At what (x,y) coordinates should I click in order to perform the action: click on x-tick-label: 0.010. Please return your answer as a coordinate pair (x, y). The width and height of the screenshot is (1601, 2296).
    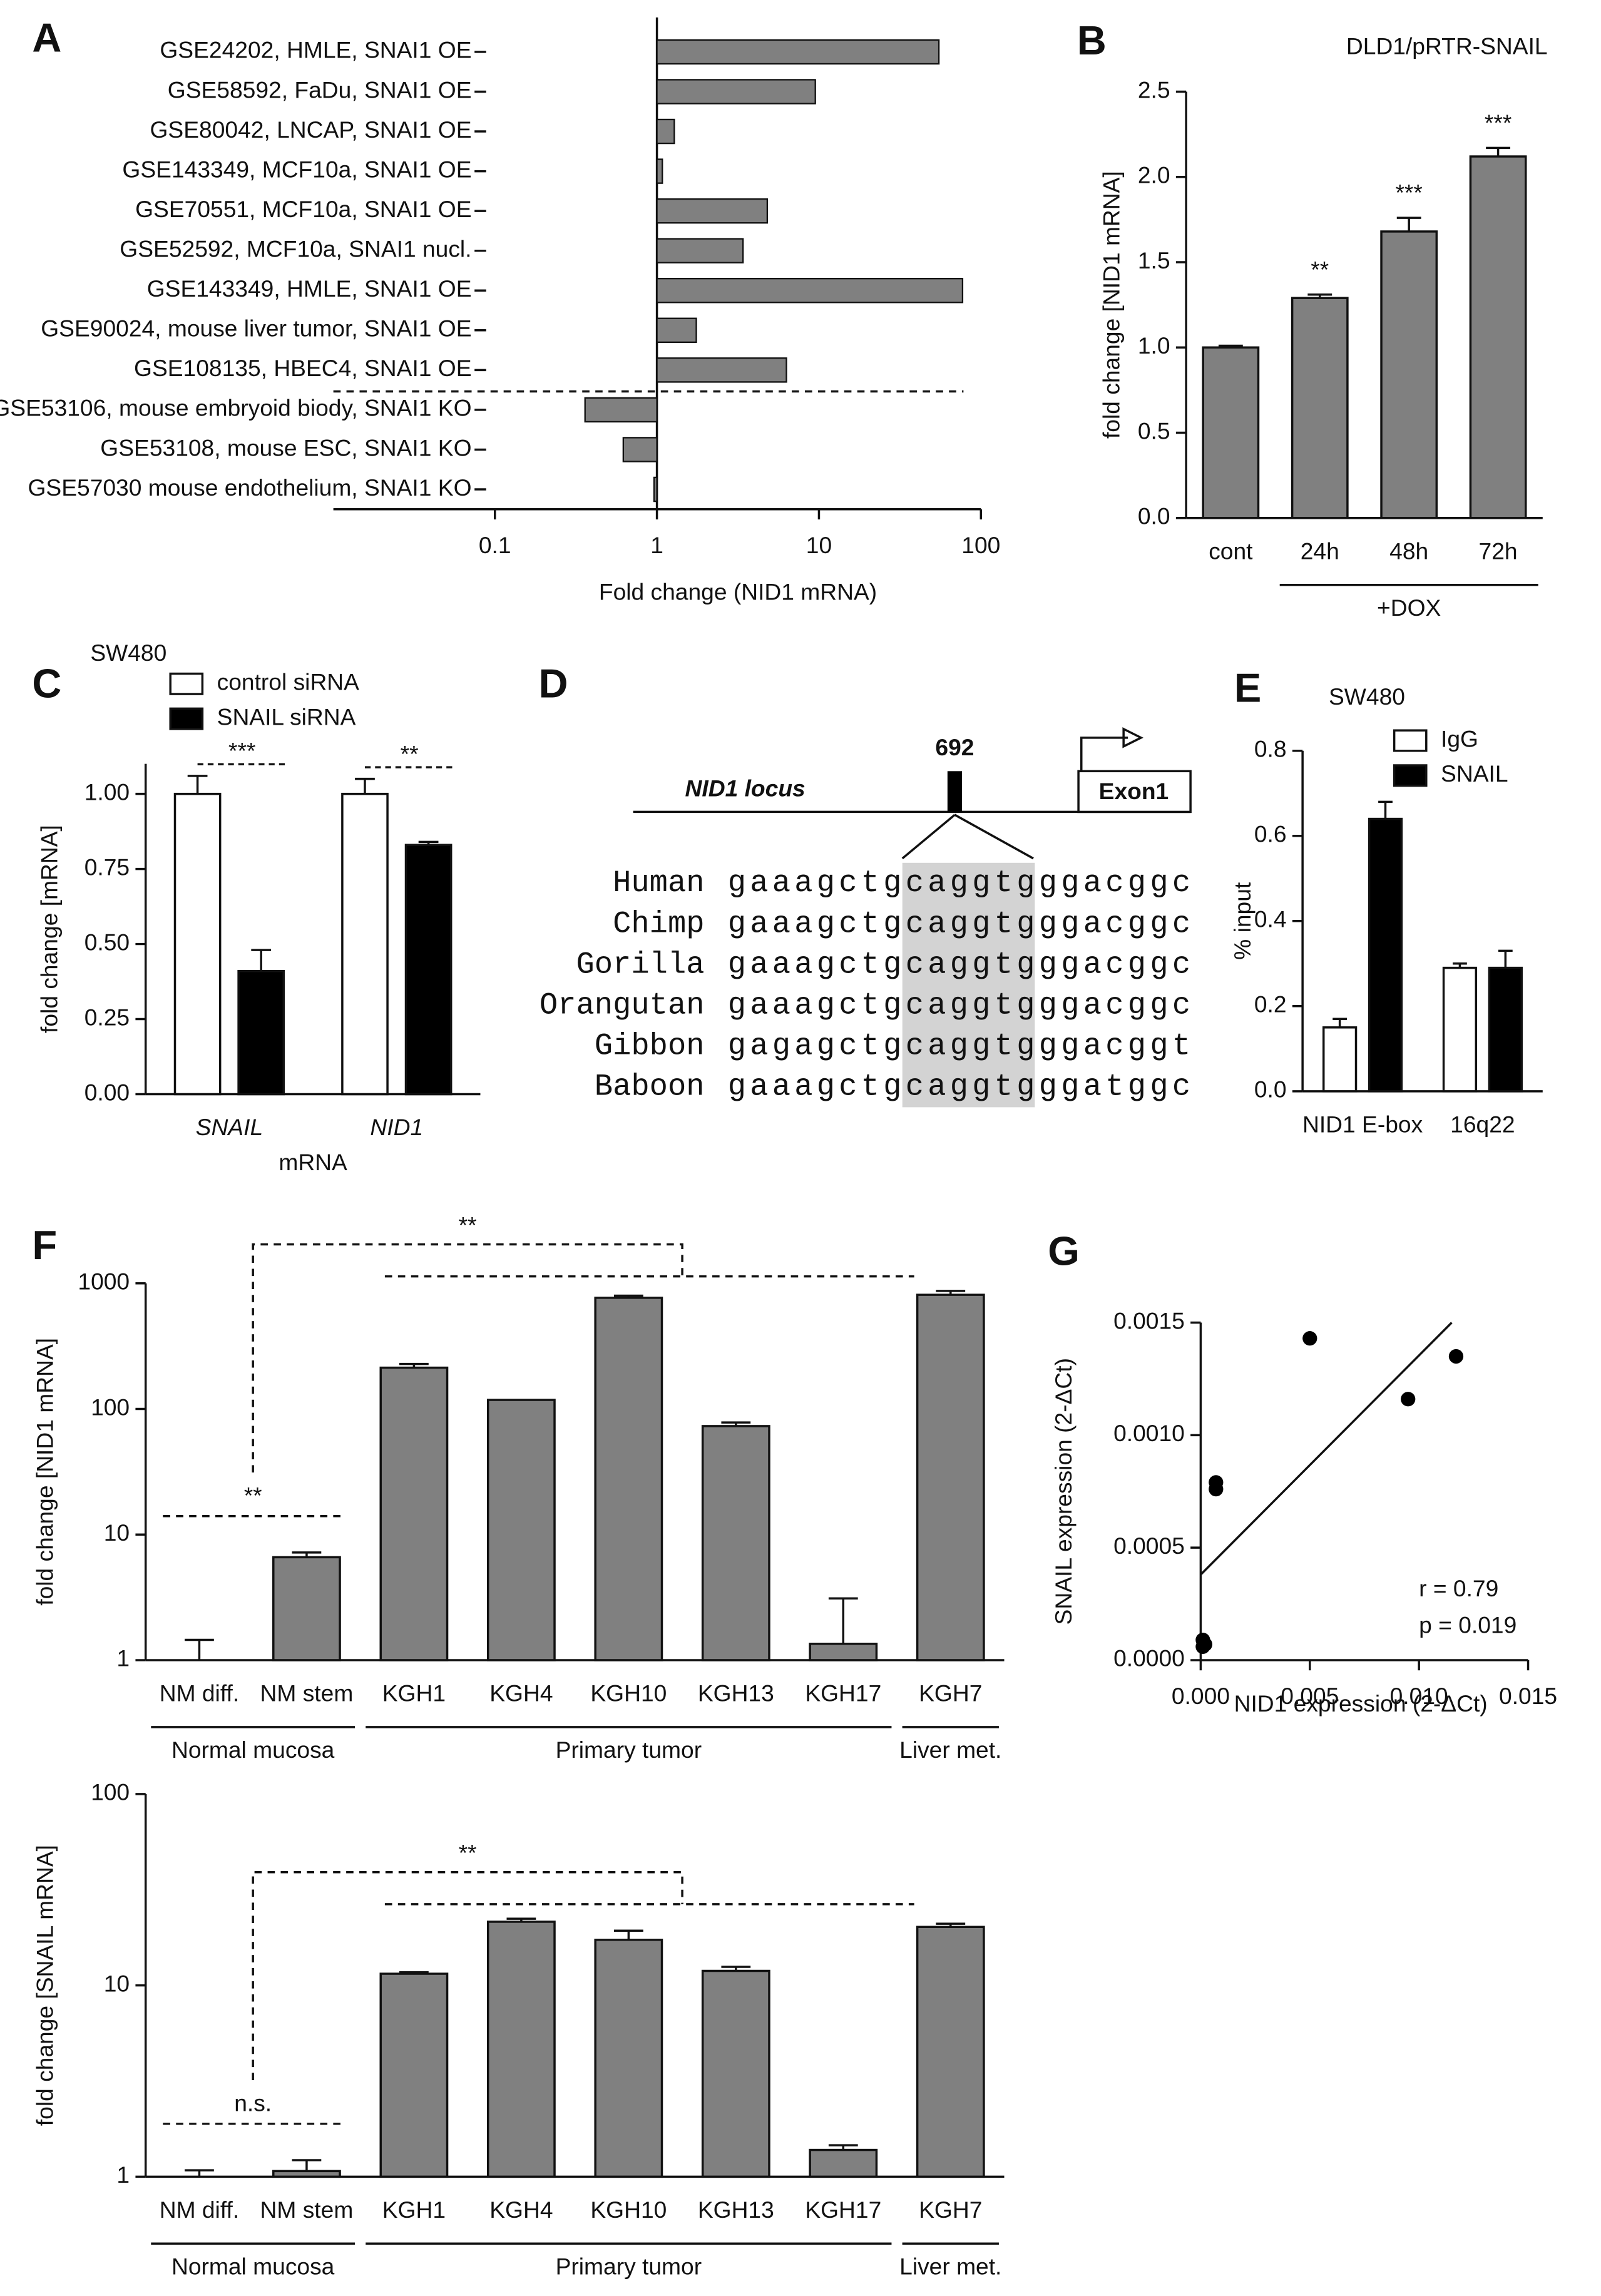
    Looking at the image, I should click on (1419, 1696).